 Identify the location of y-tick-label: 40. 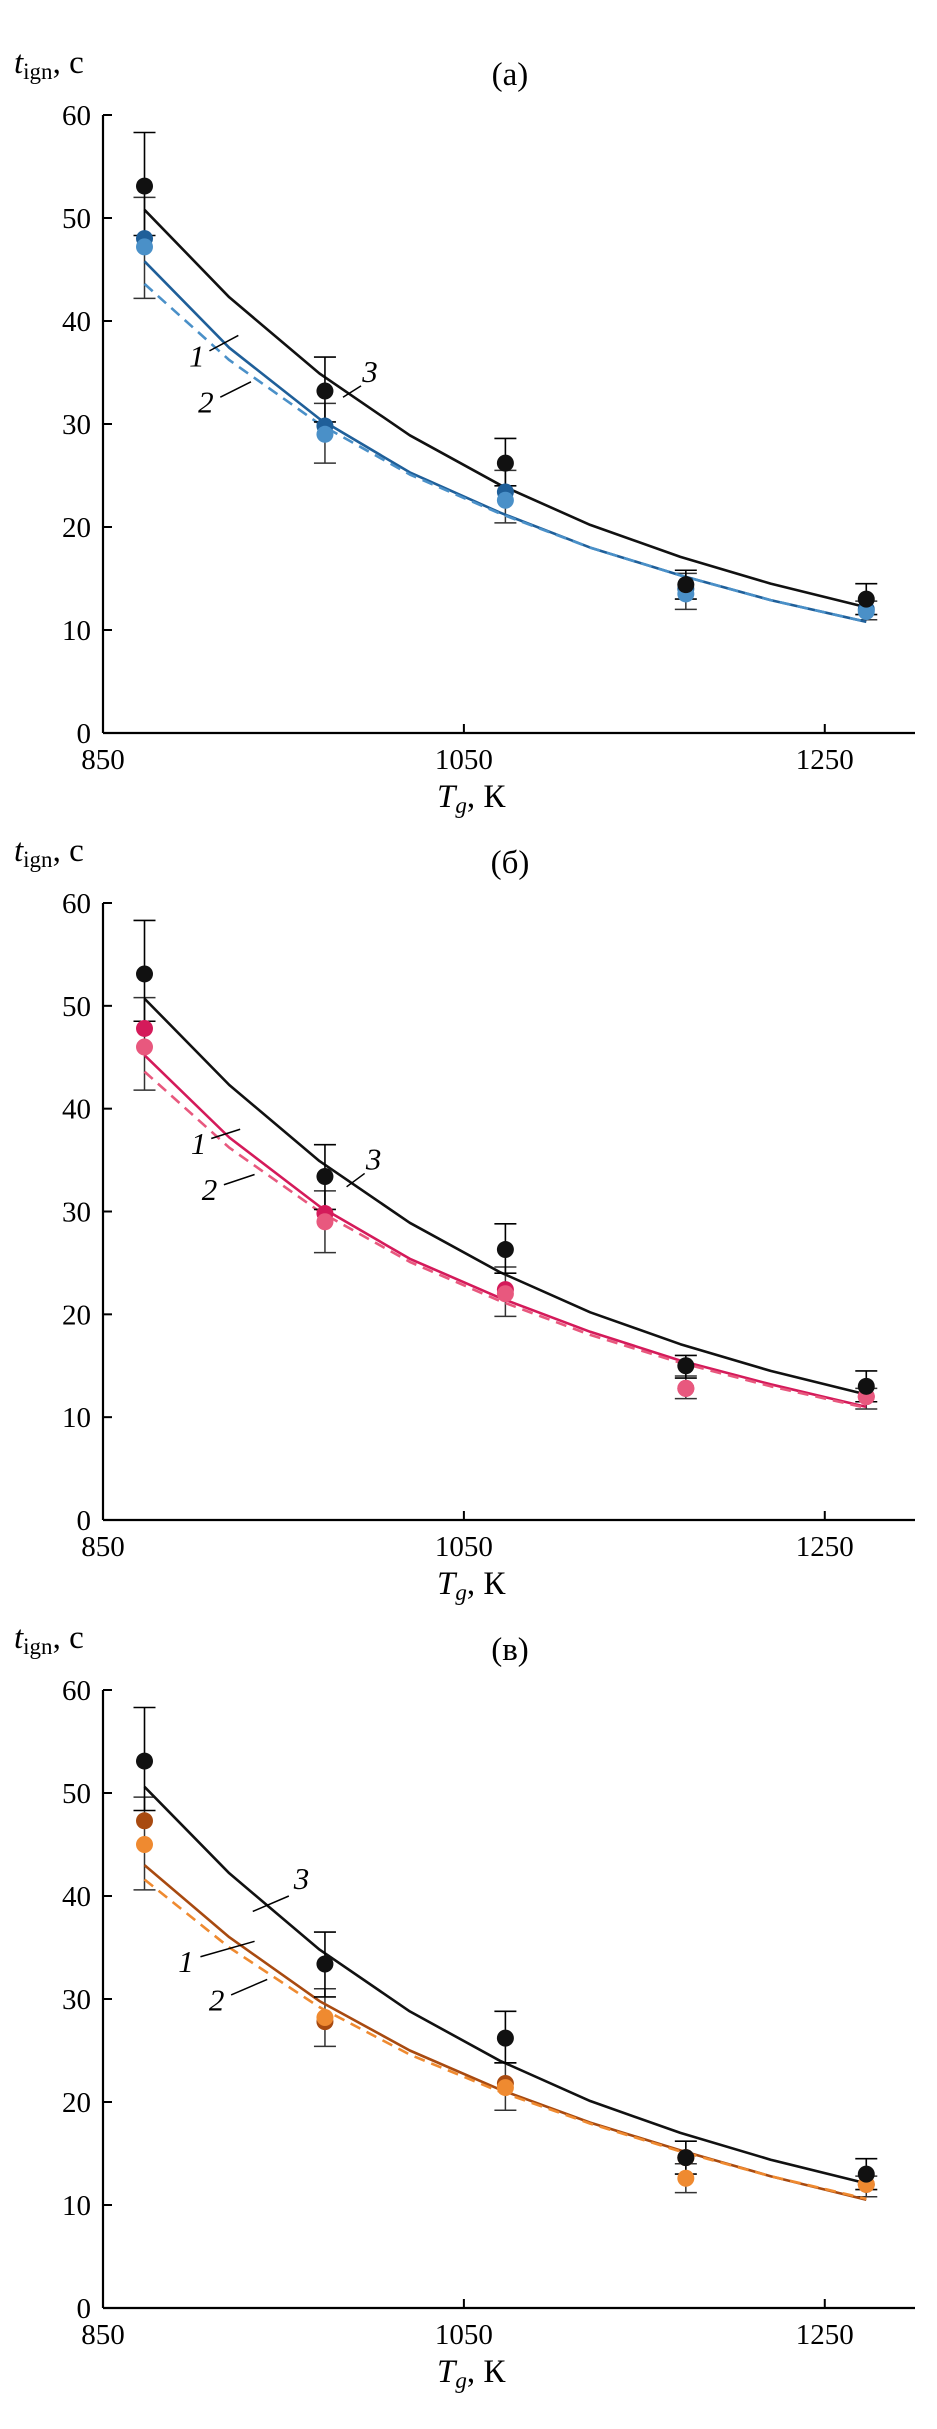
(76, 1897).